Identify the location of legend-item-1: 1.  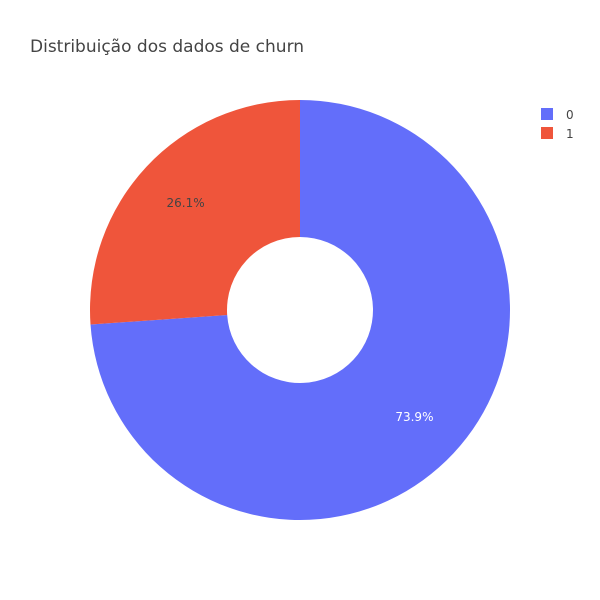
(557, 134).